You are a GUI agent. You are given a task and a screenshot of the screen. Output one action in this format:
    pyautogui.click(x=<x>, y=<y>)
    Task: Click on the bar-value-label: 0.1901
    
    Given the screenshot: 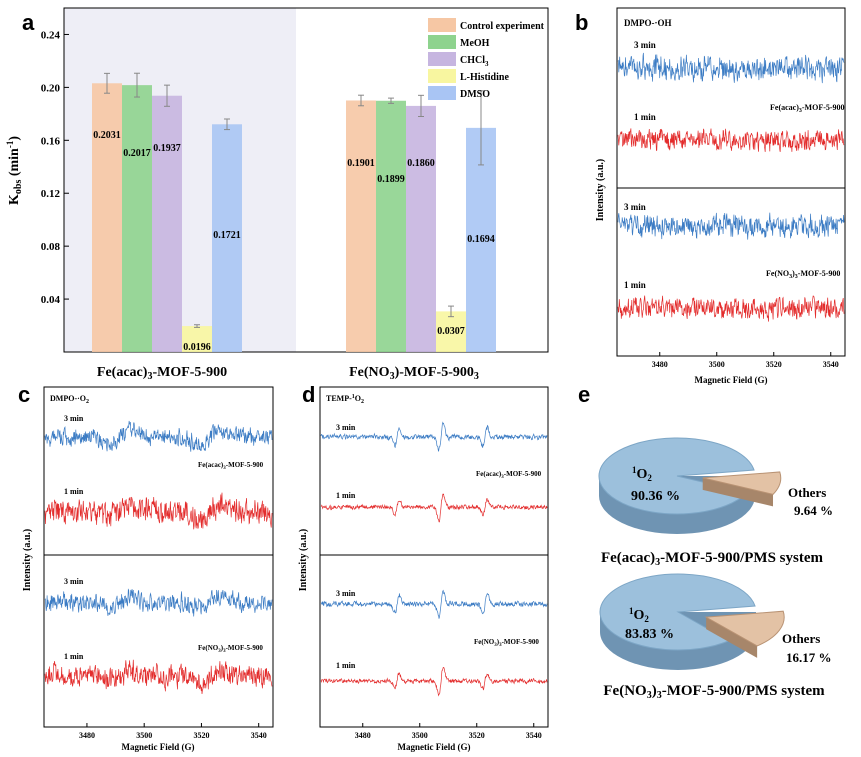 What is the action you would take?
    pyautogui.click(x=361, y=163)
    